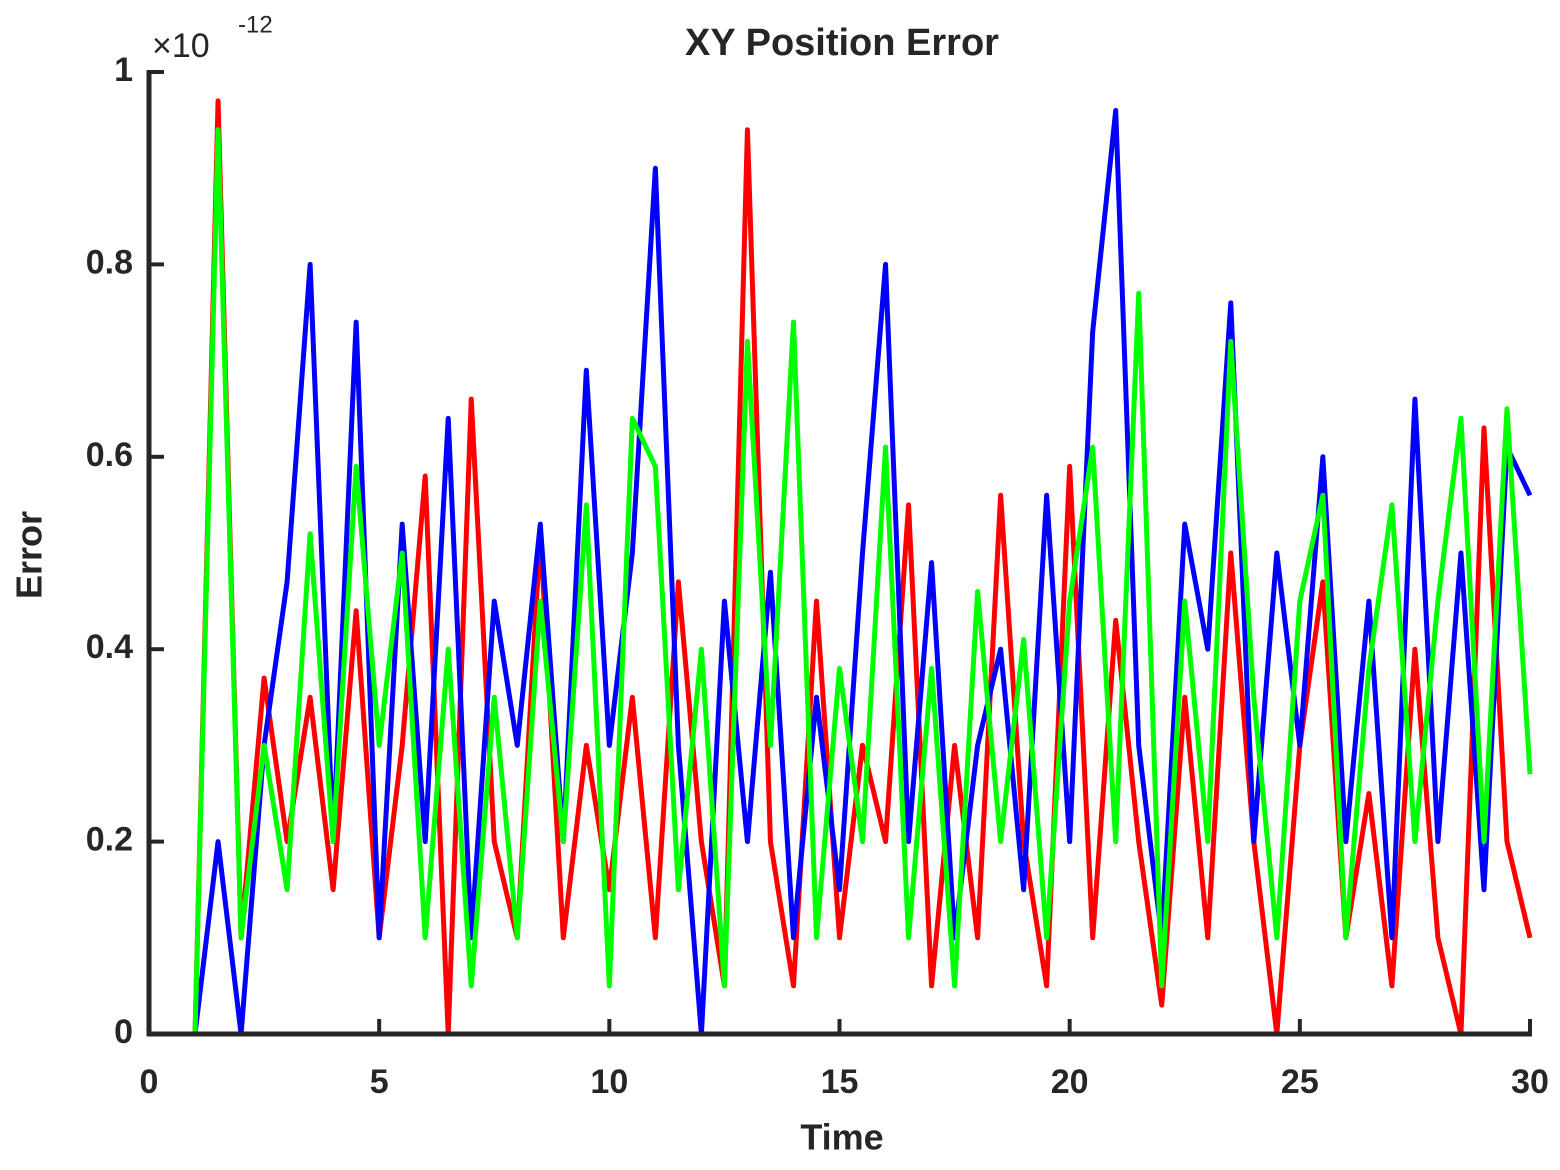 This screenshot has width=1560, height=1170. What do you see at coordinates (123, 70) in the screenshot?
I see `y-tick-label: 1` at bounding box center [123, 70].